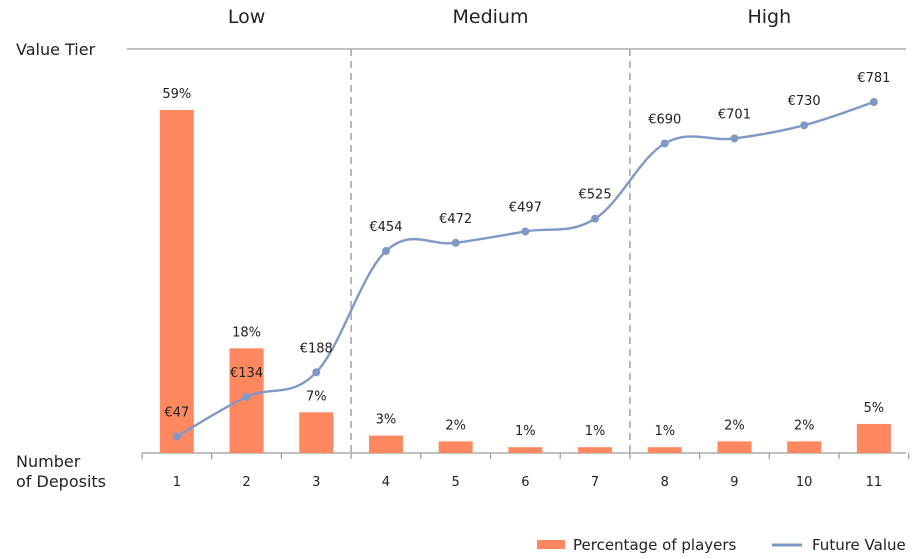 The height and width of the screenshot is (559, 921). Describe the element at coordinates (316, 348) in the screenshot. I see `point-data-label: €188` at that location.